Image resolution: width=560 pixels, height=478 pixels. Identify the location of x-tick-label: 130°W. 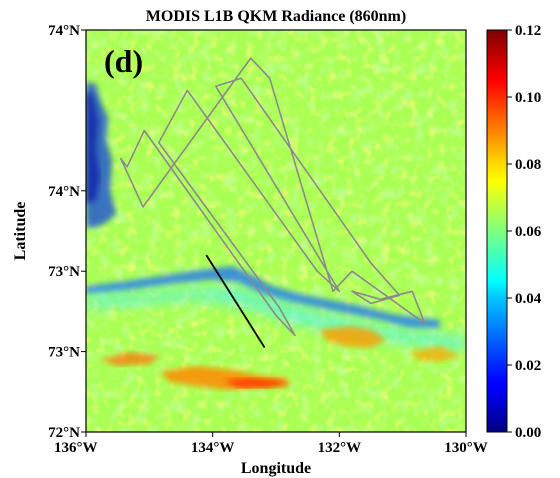
(466, 448).